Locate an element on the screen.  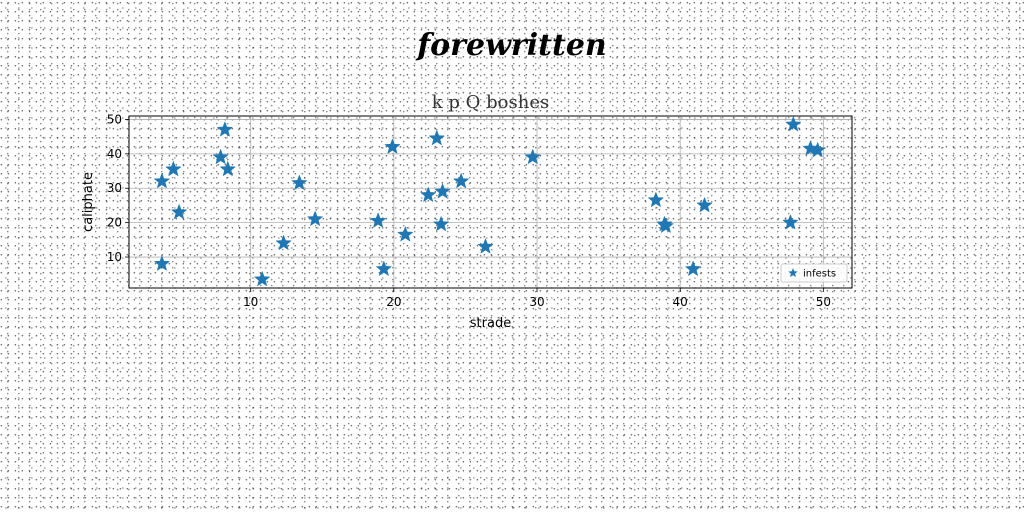
x-axis-label: strade is located at coordinates (490, 323).